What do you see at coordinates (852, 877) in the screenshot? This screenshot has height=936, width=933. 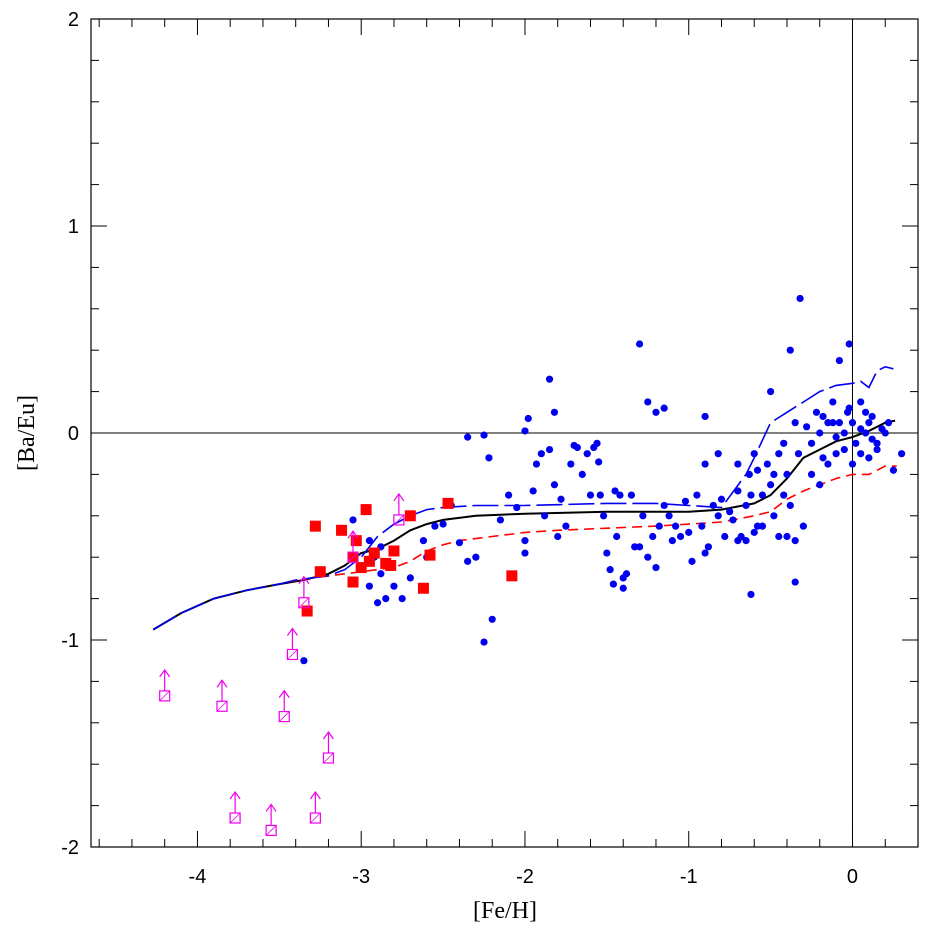 I see `x-tick-label: 0` at bounding box center [852, 877].